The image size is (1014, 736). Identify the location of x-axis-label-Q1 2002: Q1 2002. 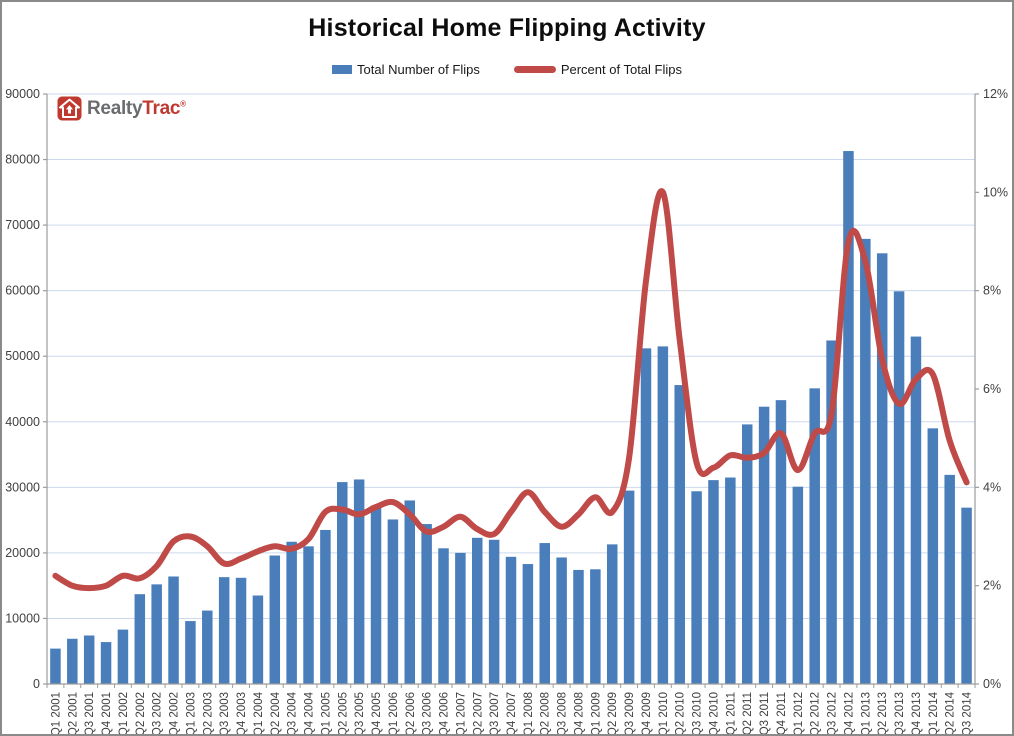
(124, 713).